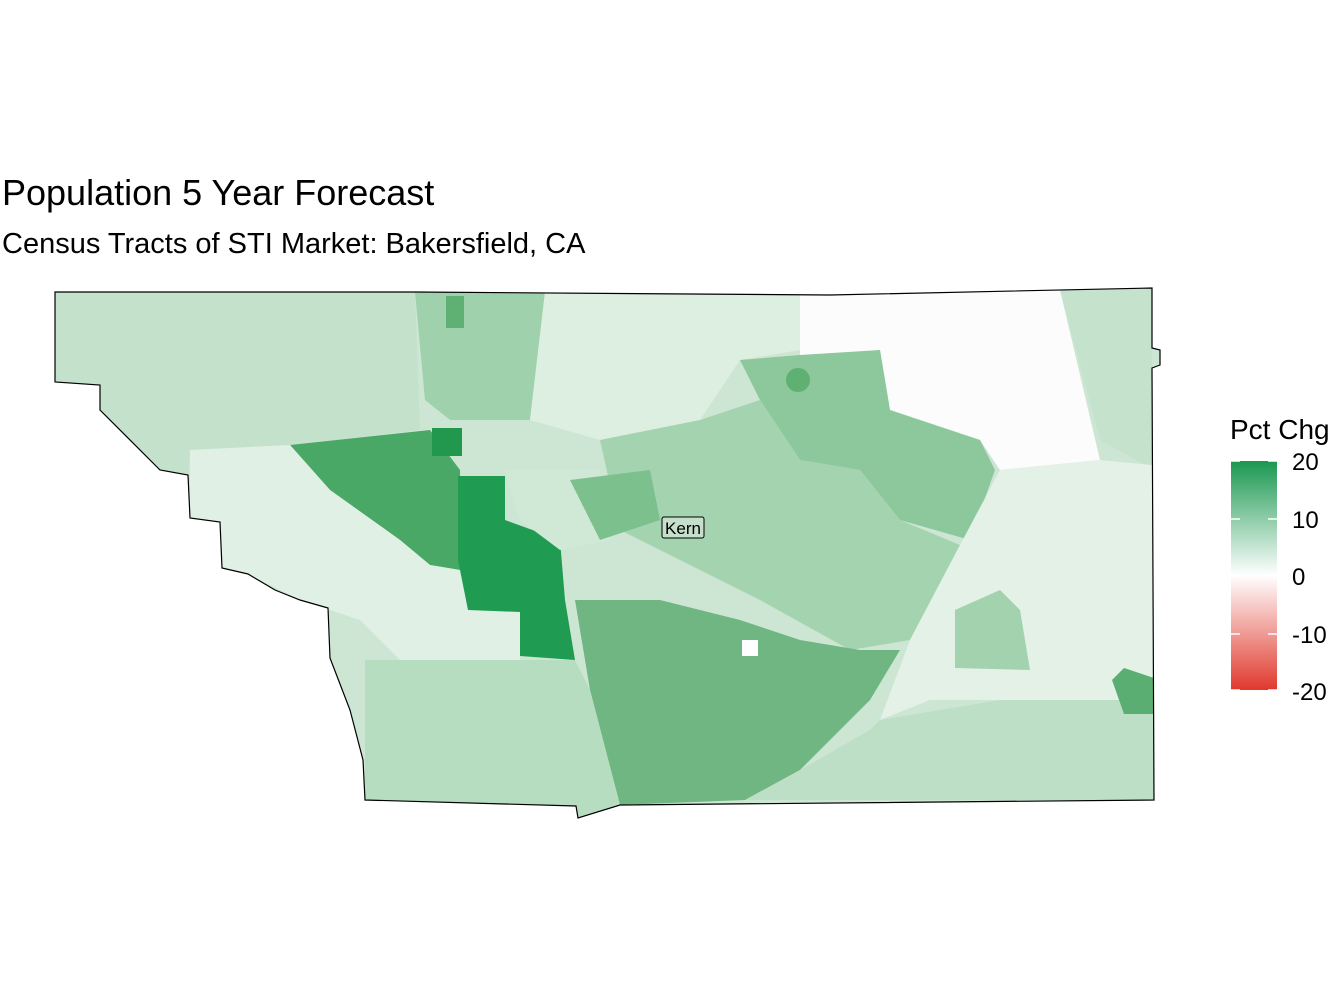 The image size is (1344, 1008). What do you see at coordinates (1305, 520) in the screenshot?
I see `legend-tick-label: 10` at bounding box center [1305, 520].